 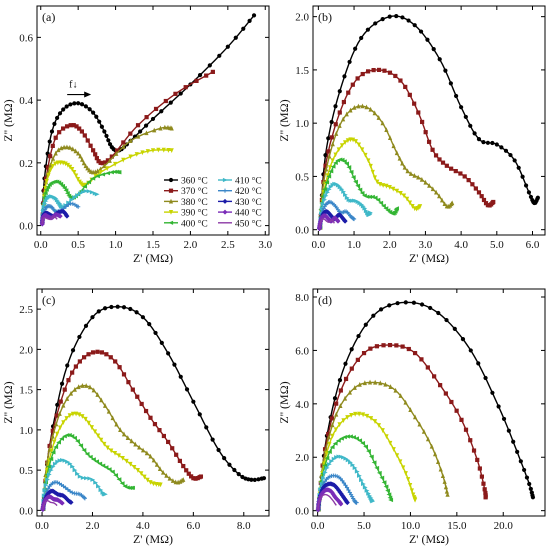 I want to click on y-tick-label: 2.0, so click(x=26, y=350).